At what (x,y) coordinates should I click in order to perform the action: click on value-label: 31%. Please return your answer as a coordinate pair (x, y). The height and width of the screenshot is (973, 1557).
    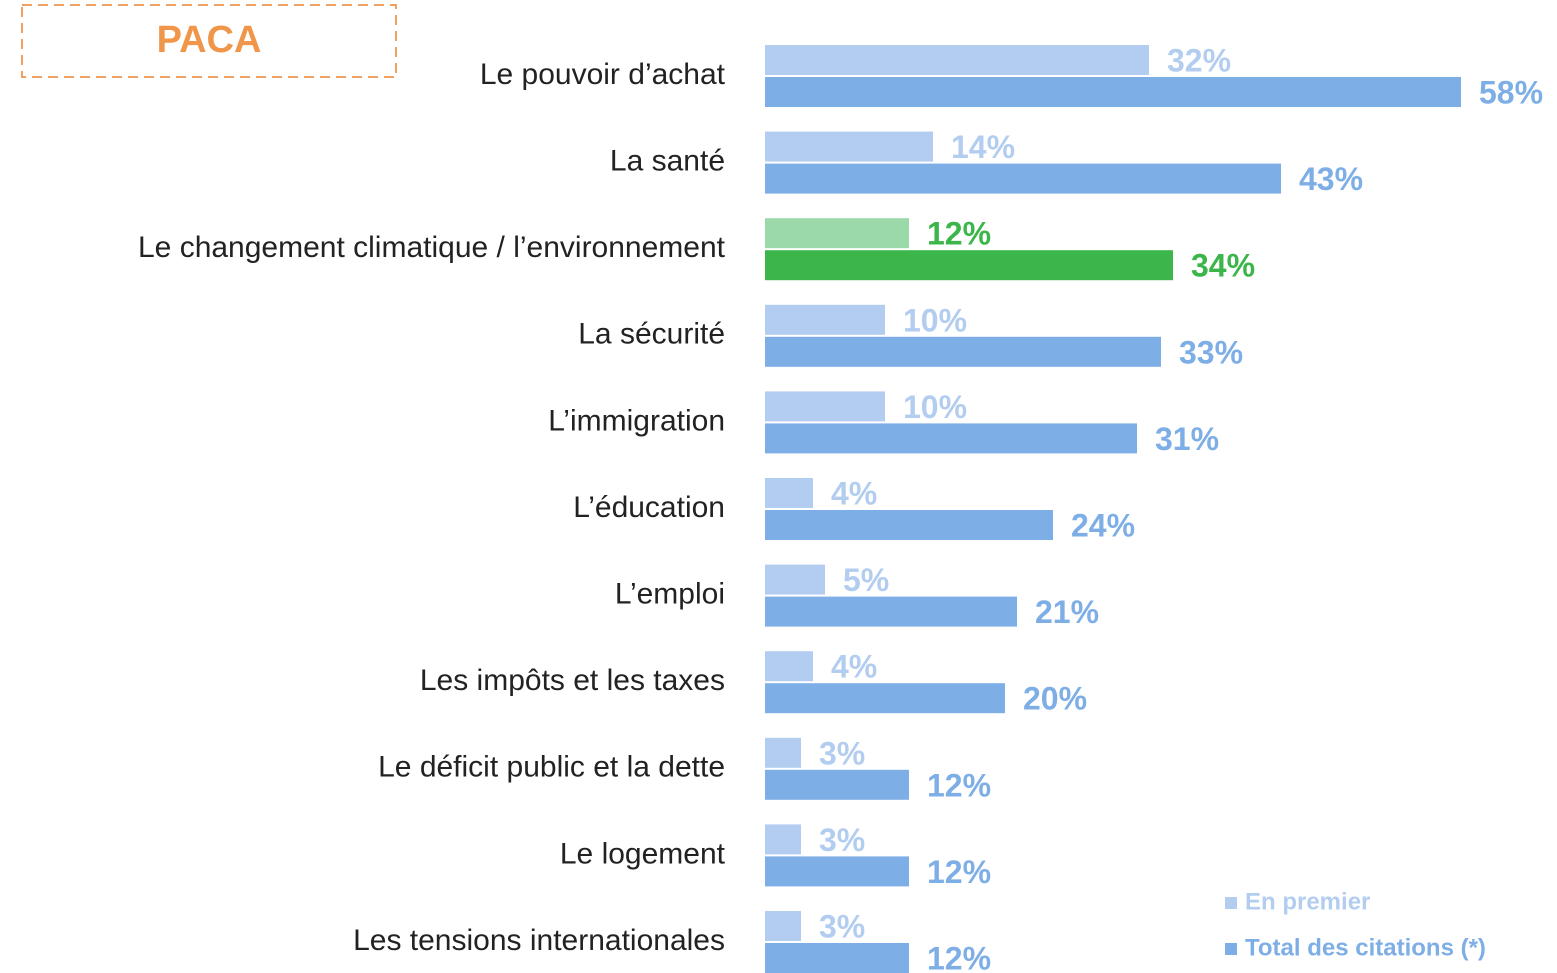
    Looking at the image, I should click on (1187, 439).